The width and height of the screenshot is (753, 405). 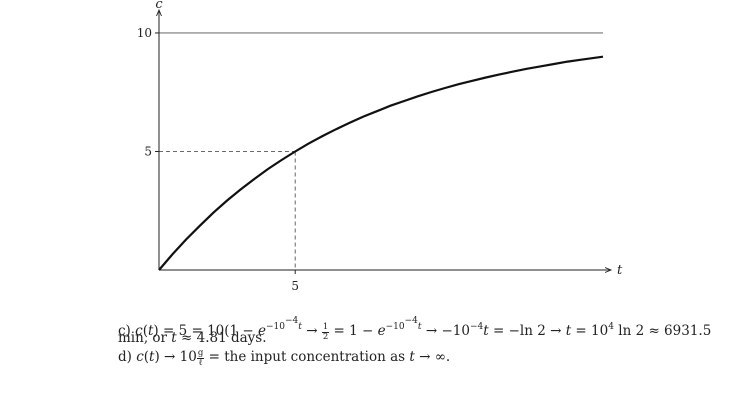 I want to click on c-value: 5, so click(x=183, y=331).